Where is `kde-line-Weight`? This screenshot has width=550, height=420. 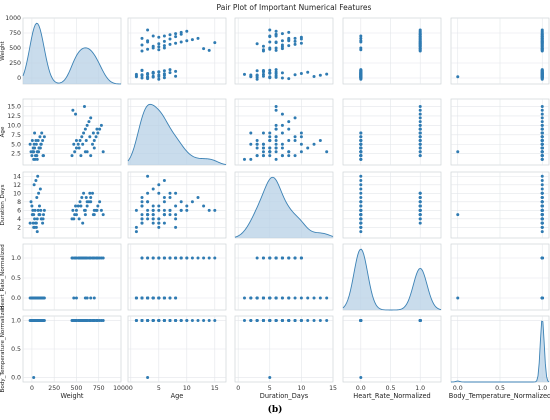 kde-line-Weight is located at coordinates (72, 53).